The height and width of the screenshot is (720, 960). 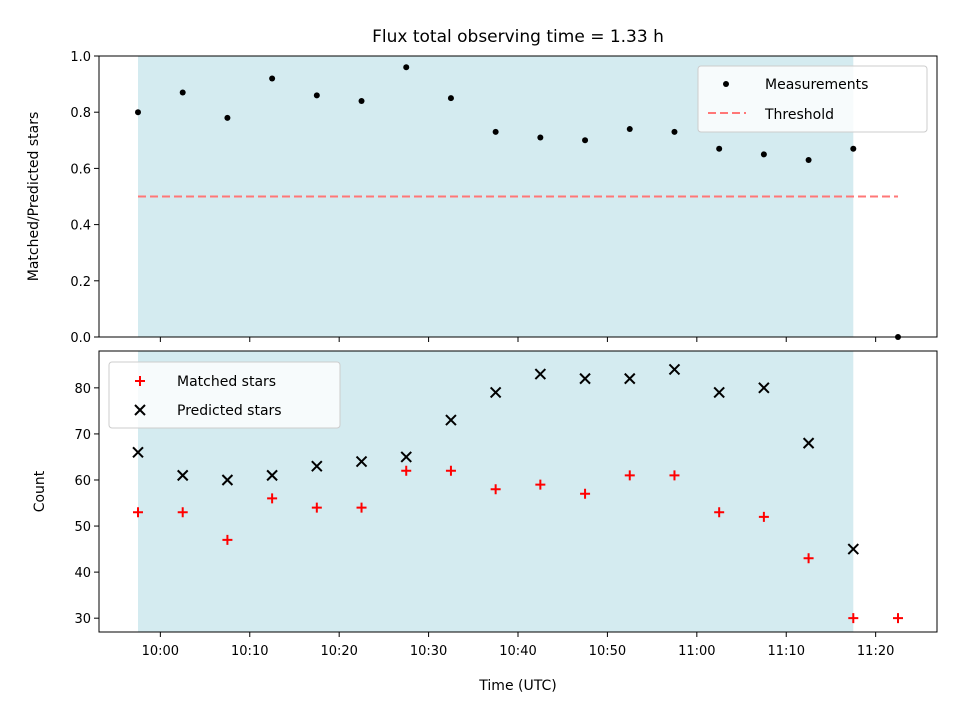 What do you see at coordinates (82, 481) in the screenshot?
I see `y-tick-label: 60` at bounding box center [82, 481].